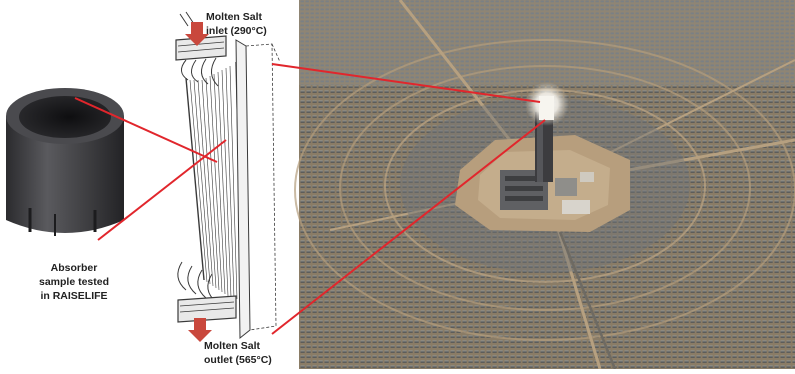 This screenshot has height=374, width=795. What do you see at coordinates (234, 17) in the screenshot?
I see `inlet-line1: Molten Salt` at bounding box center [234, 17].